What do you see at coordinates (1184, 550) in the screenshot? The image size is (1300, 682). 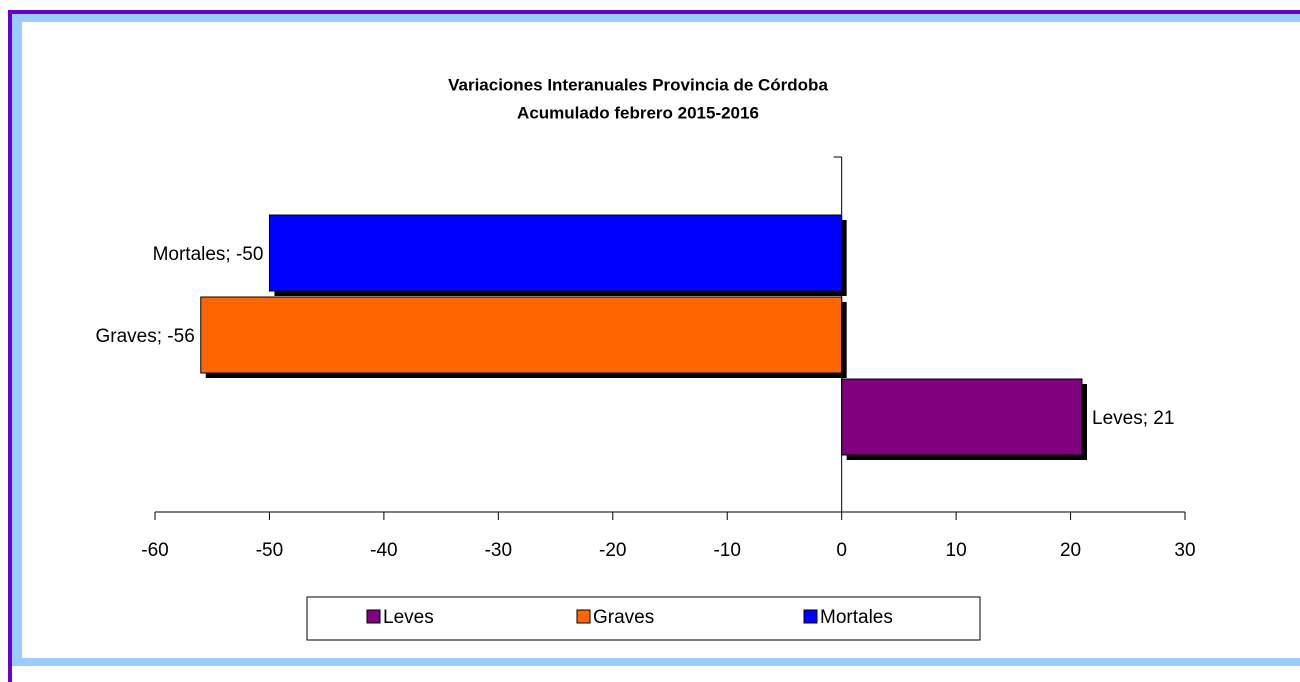 I see `x-tick-label: 30` at bounding box center [1184, 550].